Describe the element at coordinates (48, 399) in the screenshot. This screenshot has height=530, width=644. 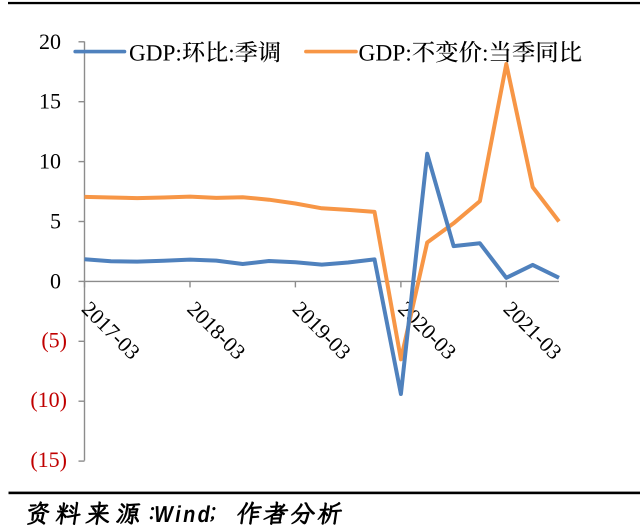
I see `svg-text: (10)` at that location.